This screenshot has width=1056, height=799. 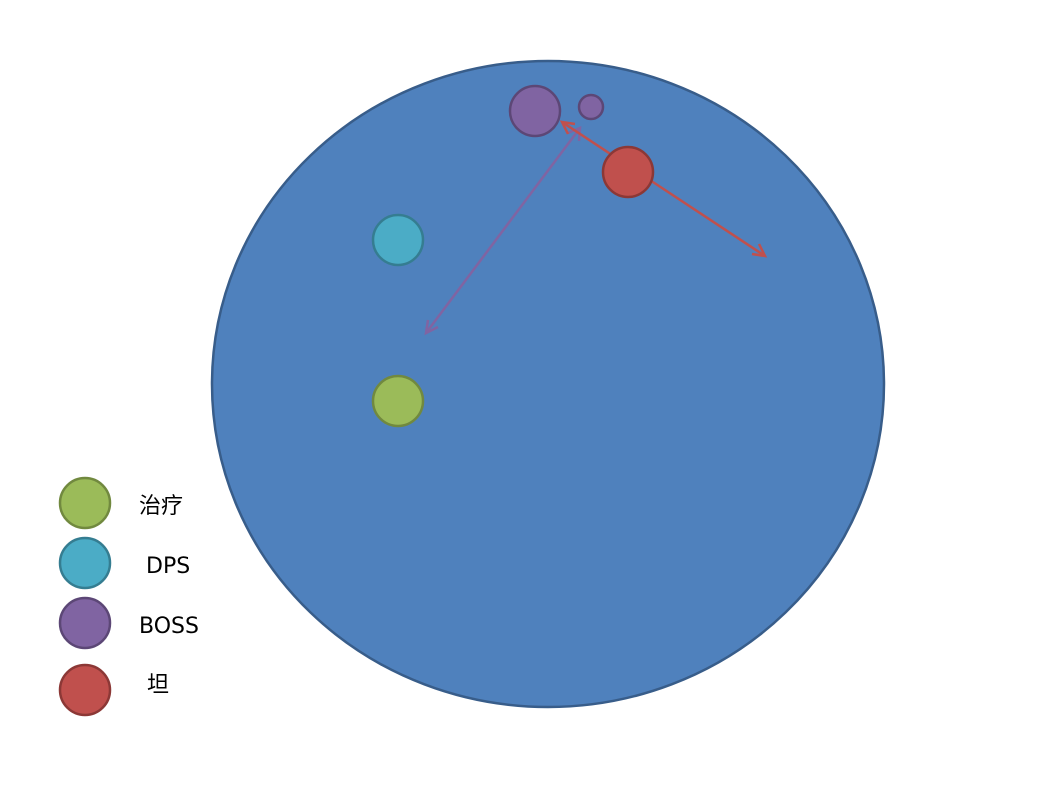 What do you see at coordinates (503, 231) in the screenshot?
I see `boss-arrow` at bounding box center [503, 231].